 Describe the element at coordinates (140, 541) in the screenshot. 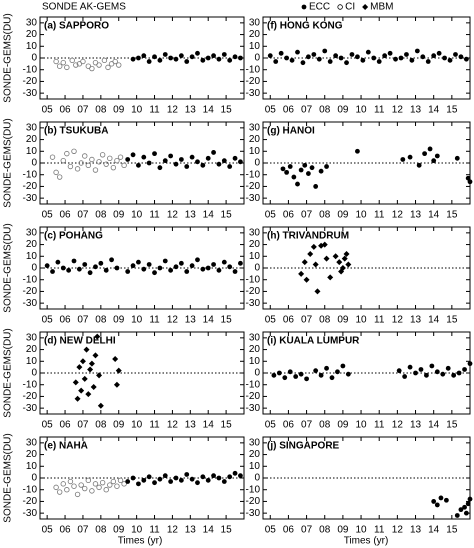

I see `x-axis-label: Times (yr)` at that location.